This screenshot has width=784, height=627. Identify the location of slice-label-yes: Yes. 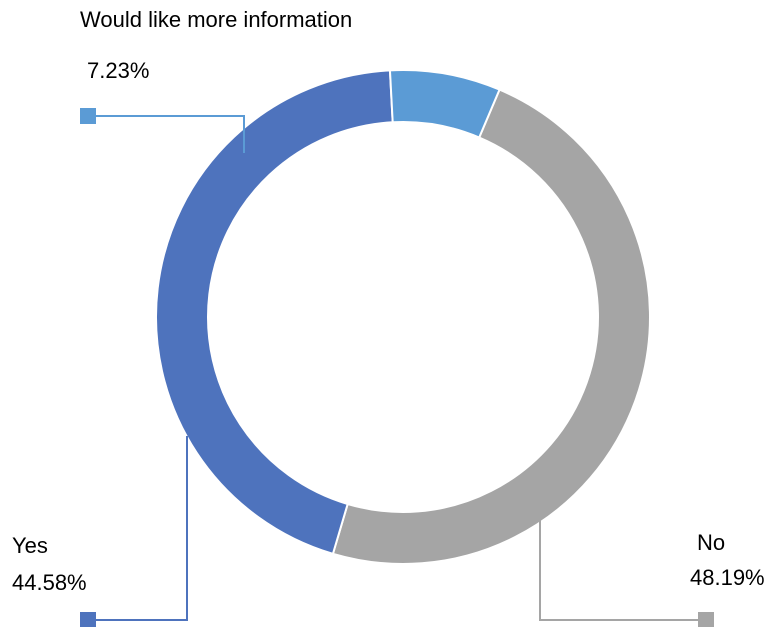
(30, 545).